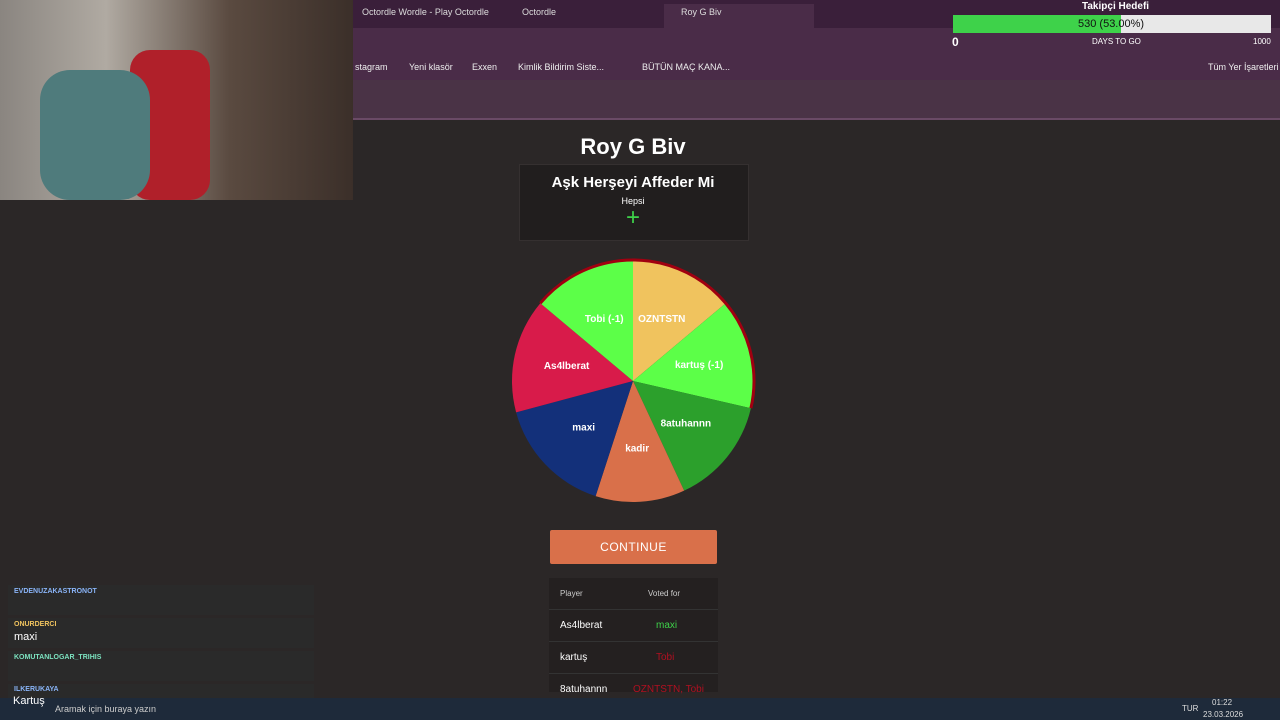 This screenshot has width=1280, height=720. I want to click on person, so click(95, 135).